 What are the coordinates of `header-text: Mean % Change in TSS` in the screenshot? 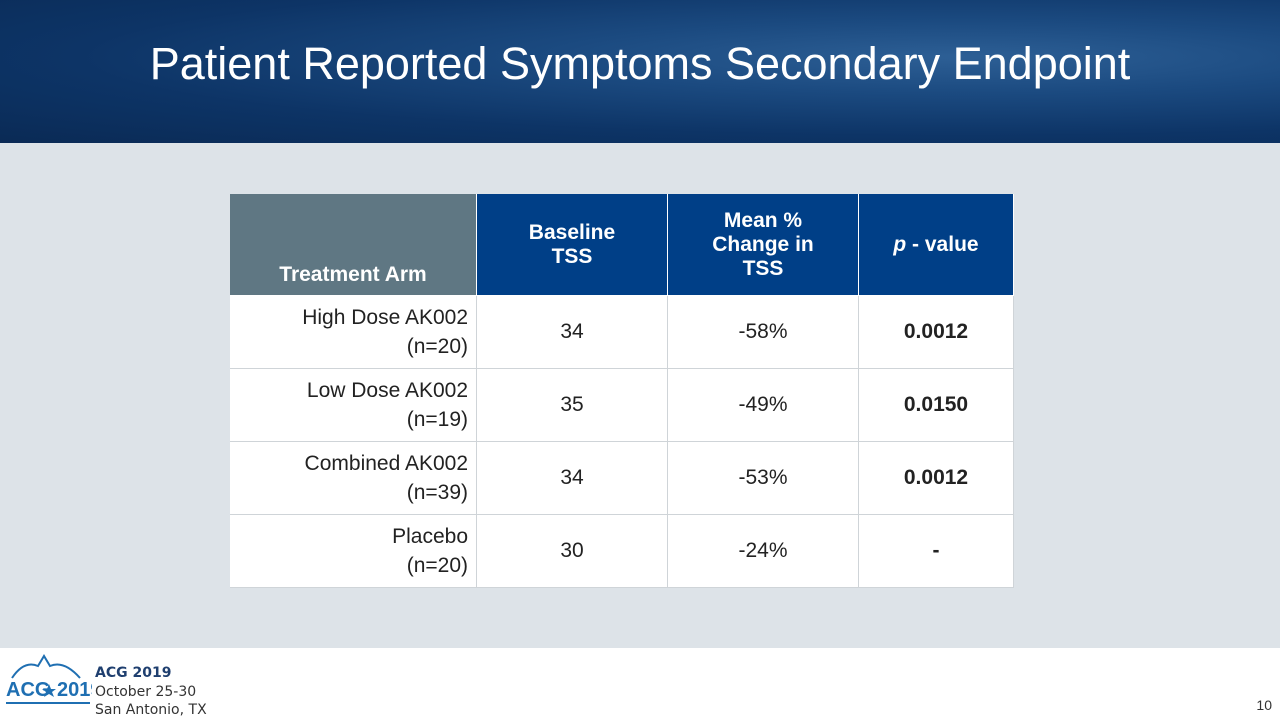 It's located at (763, 244).